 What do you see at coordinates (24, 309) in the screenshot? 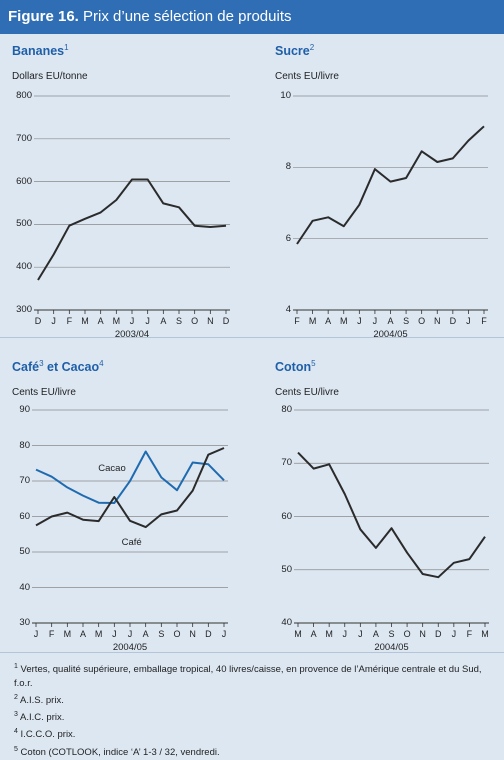
I see `y-tick-label: 300` at bounding box center [24, 309].